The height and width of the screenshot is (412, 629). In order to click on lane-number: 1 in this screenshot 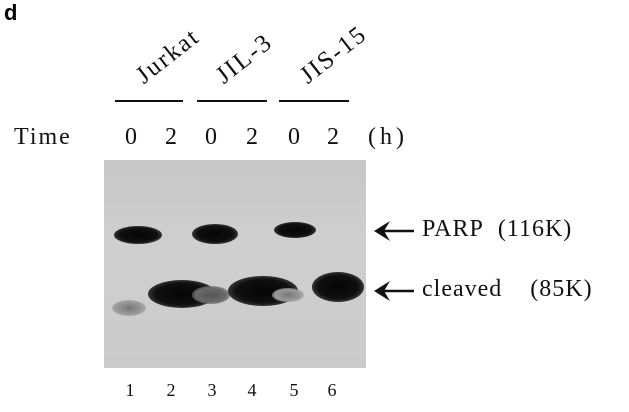, I will do `click(130, 390)`.